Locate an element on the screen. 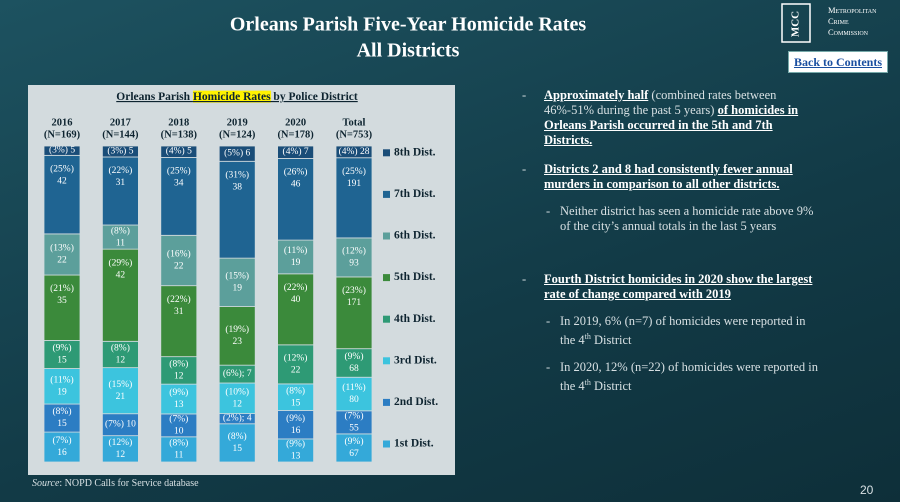 The height and width of the screenshot is (502, 900). slide-subtitle: All Districts is located at coordinates (408, 51).